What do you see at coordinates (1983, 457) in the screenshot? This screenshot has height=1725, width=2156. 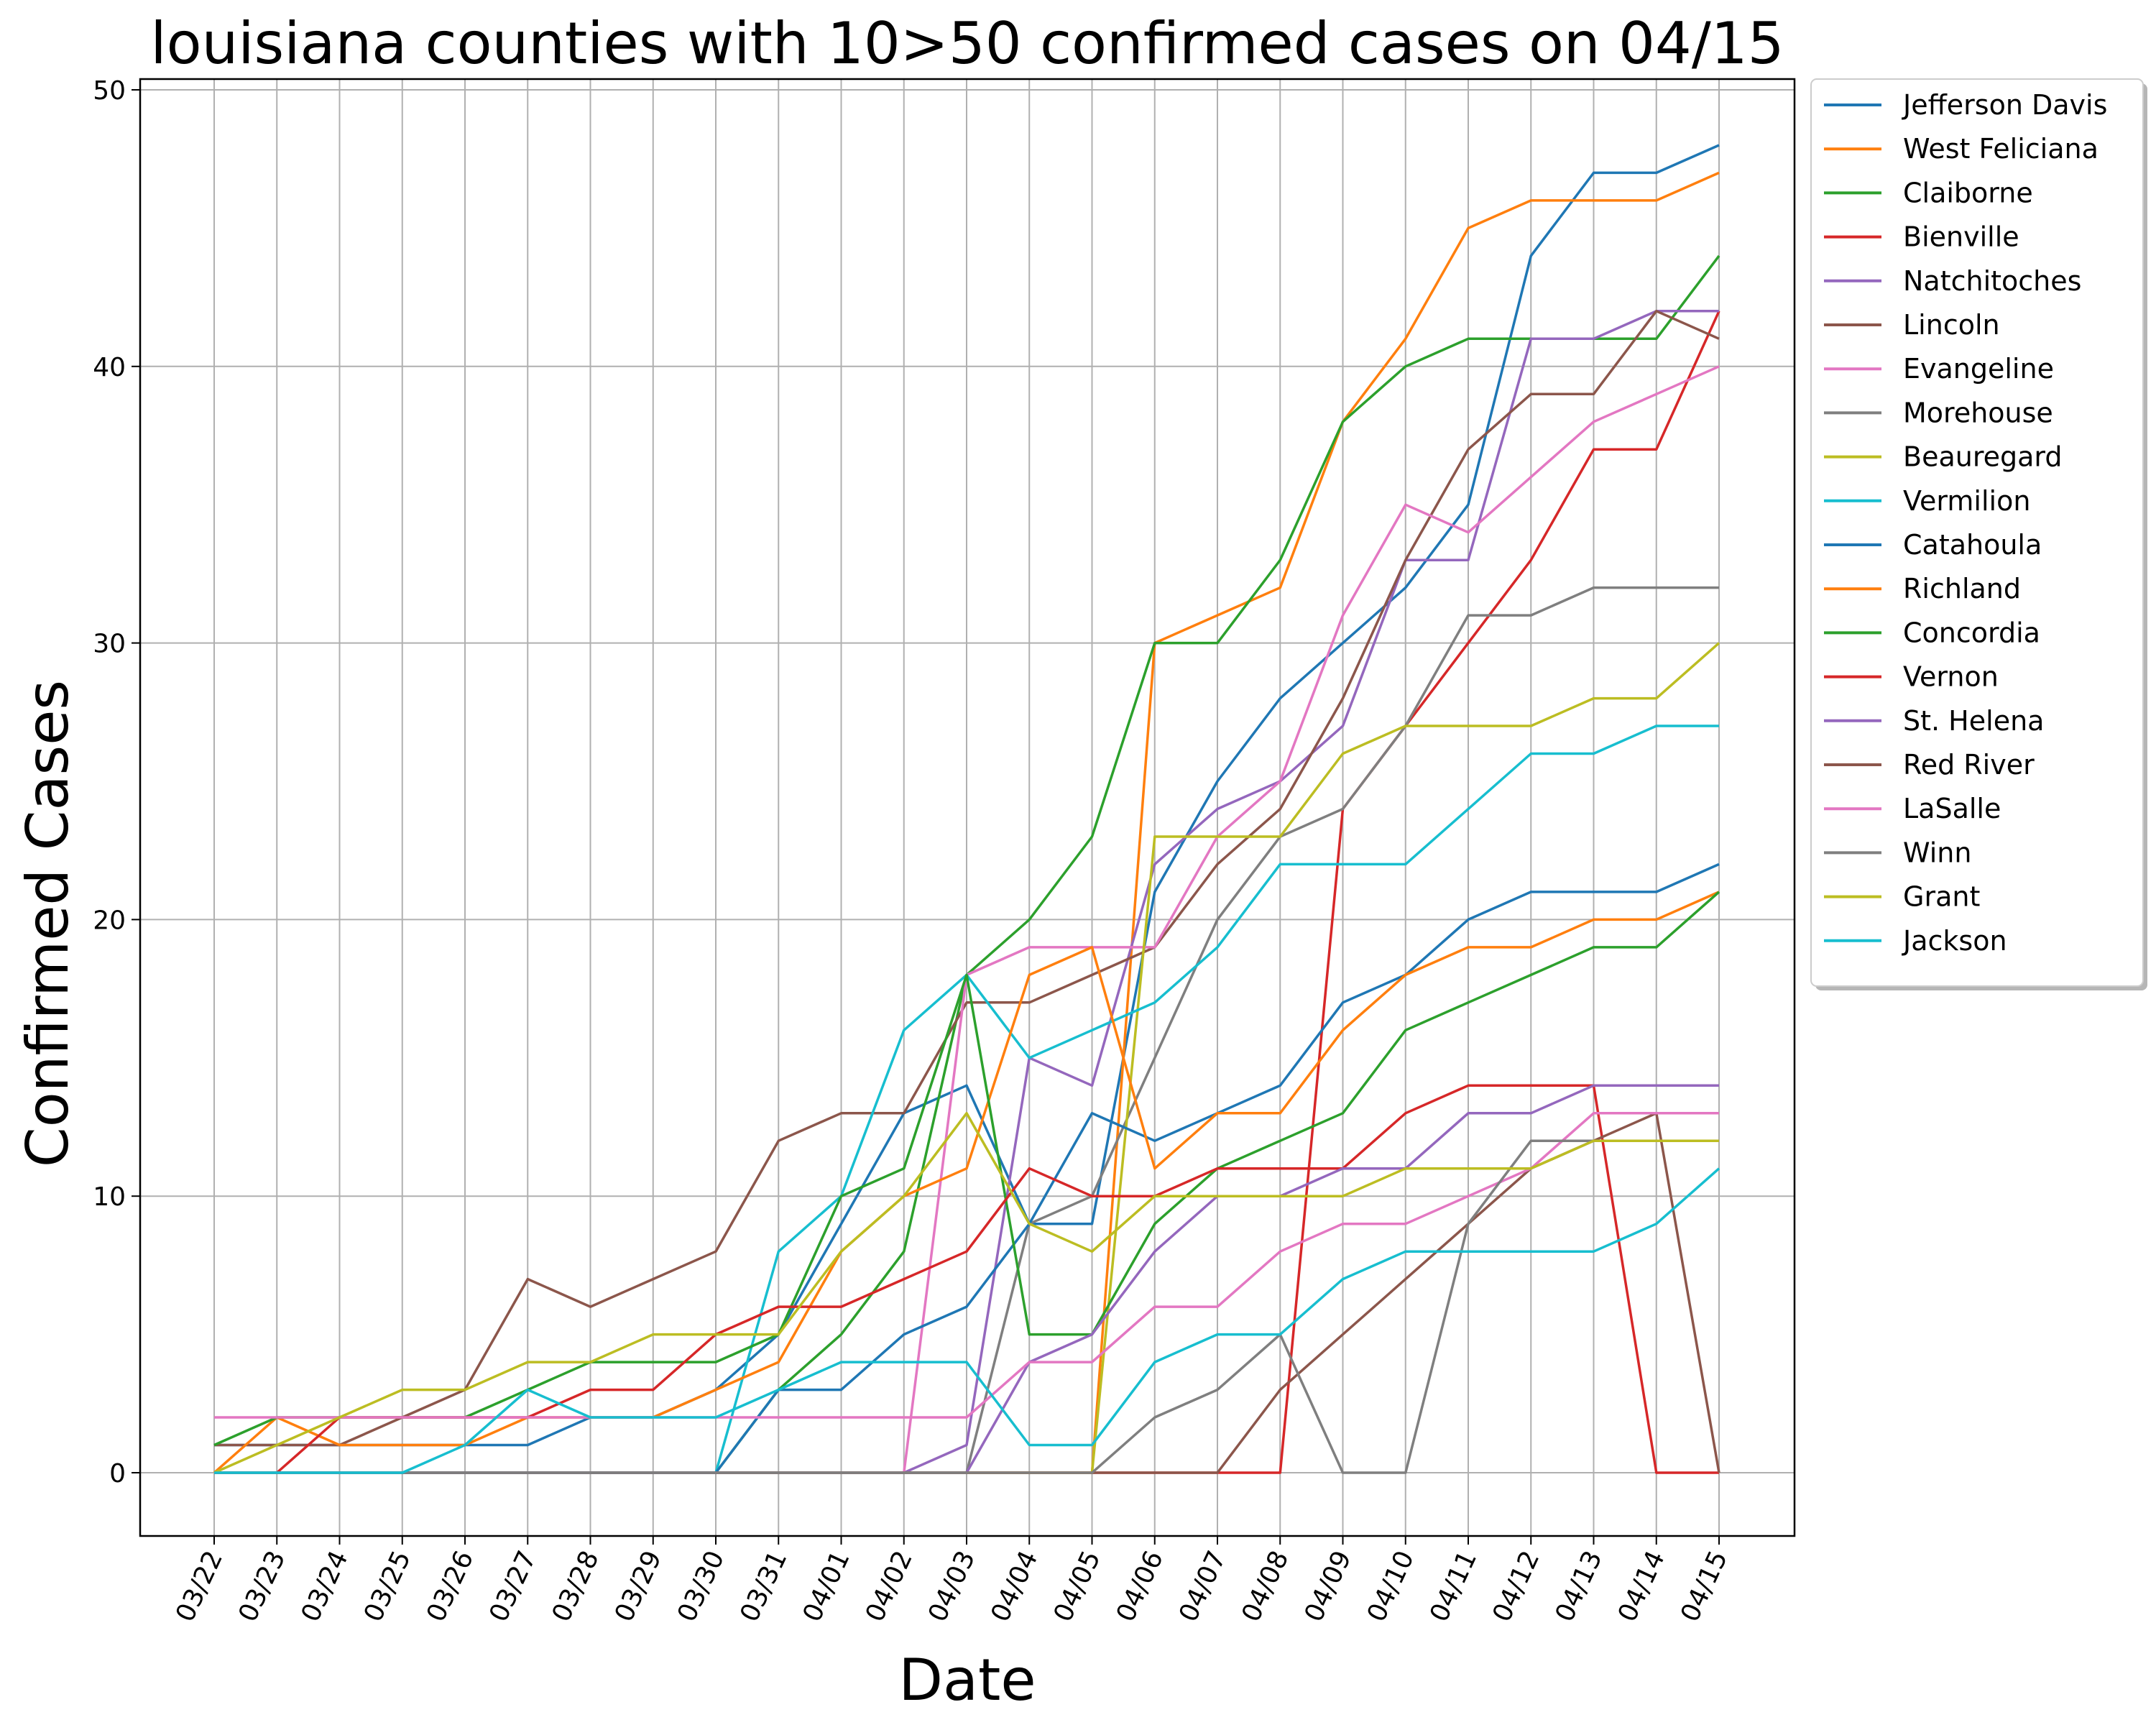 I see `legend-label: Beauregard` at bounding box center [1983, 457].